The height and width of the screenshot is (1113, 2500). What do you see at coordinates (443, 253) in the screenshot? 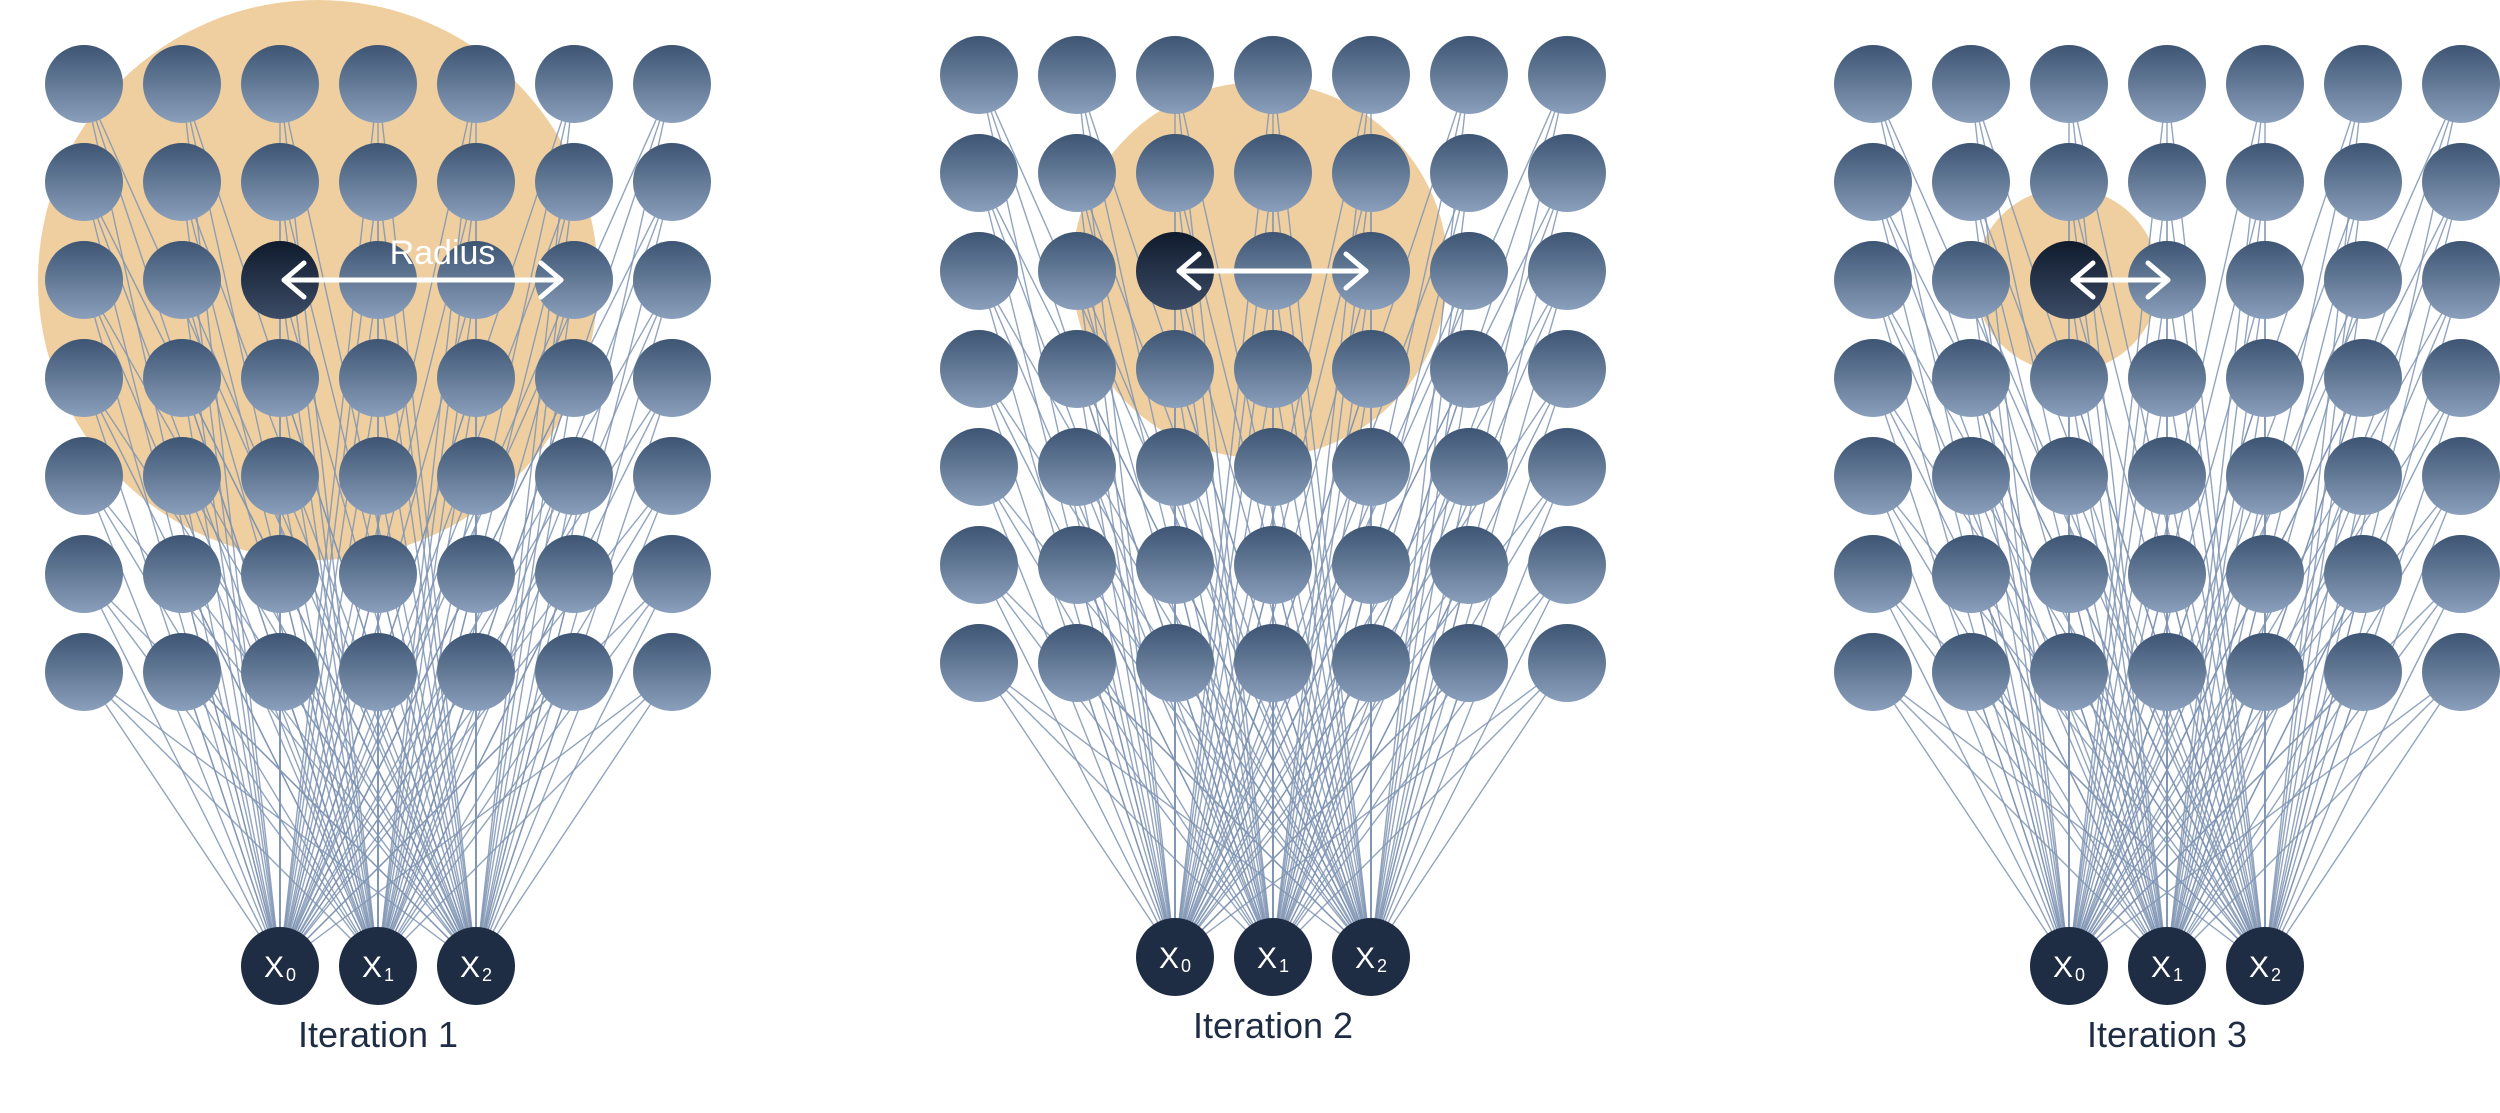
I see `radius-label: Radius` at bounding box center [443, 253].